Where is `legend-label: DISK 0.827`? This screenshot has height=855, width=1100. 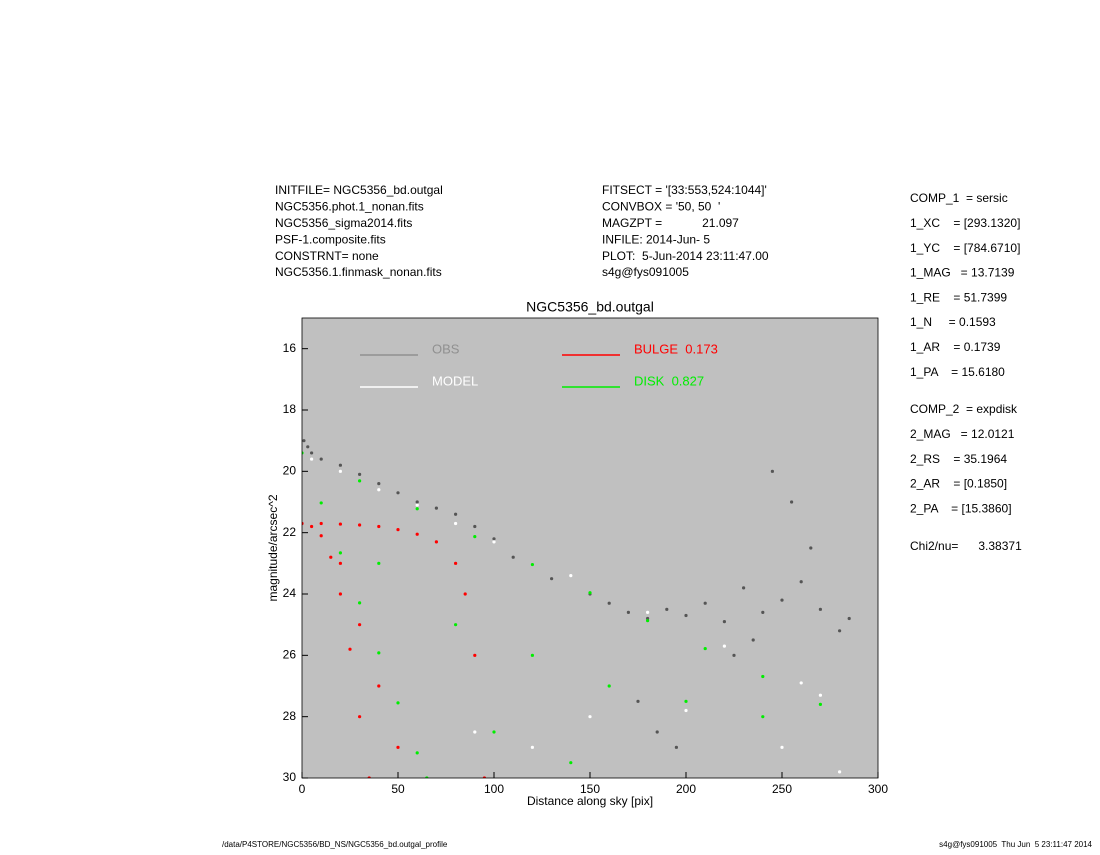
legend-label: DISK 0.827 is located at coordinates (669, 380).